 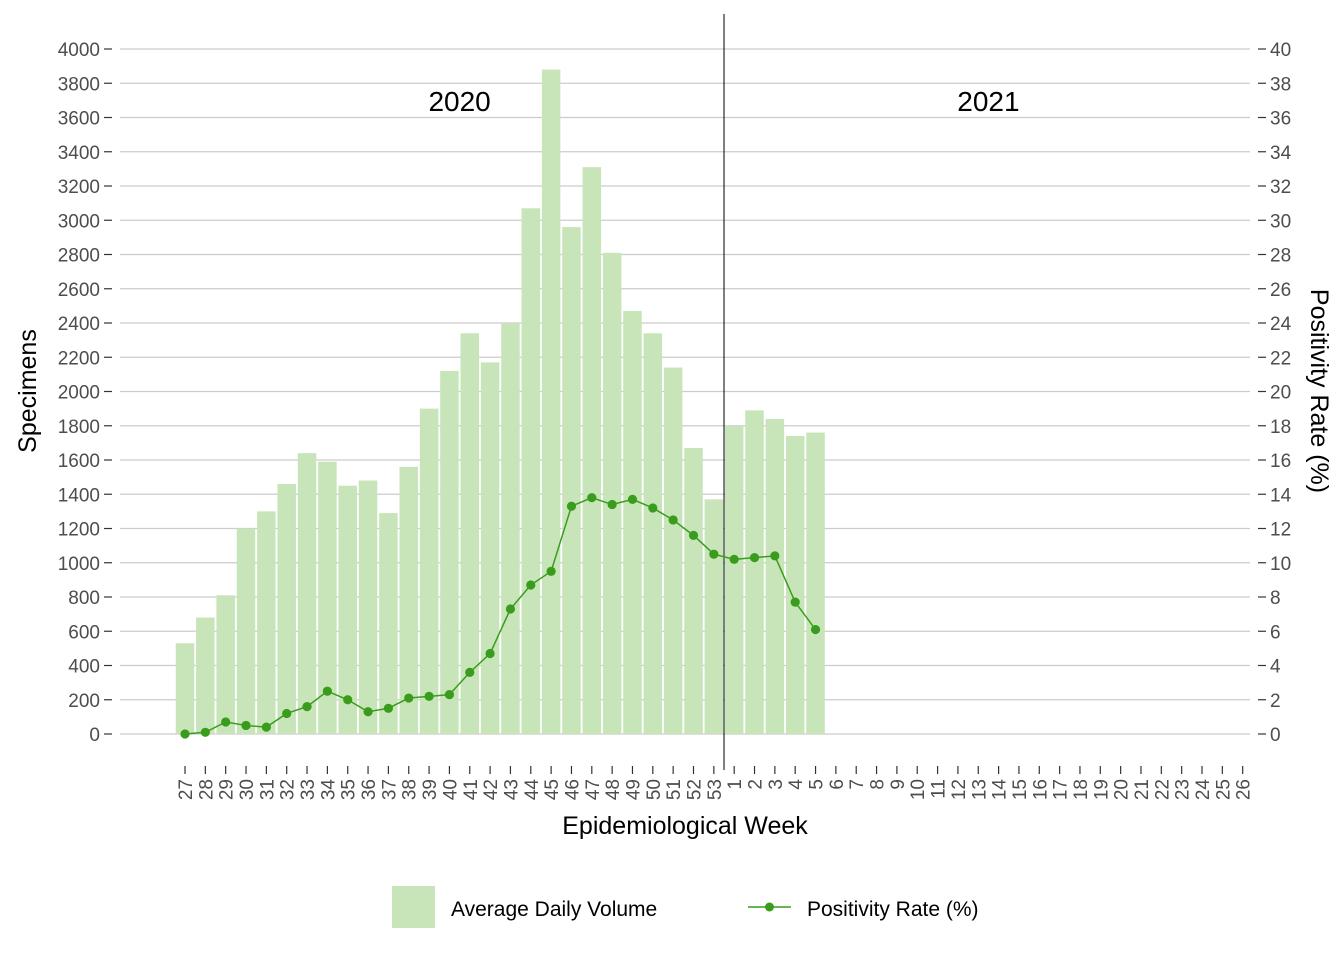 What do you see at coordinates (1280, 461) in the screenshot?
I see `y2-tick-label: 16` at bounding box center [1280, 461].